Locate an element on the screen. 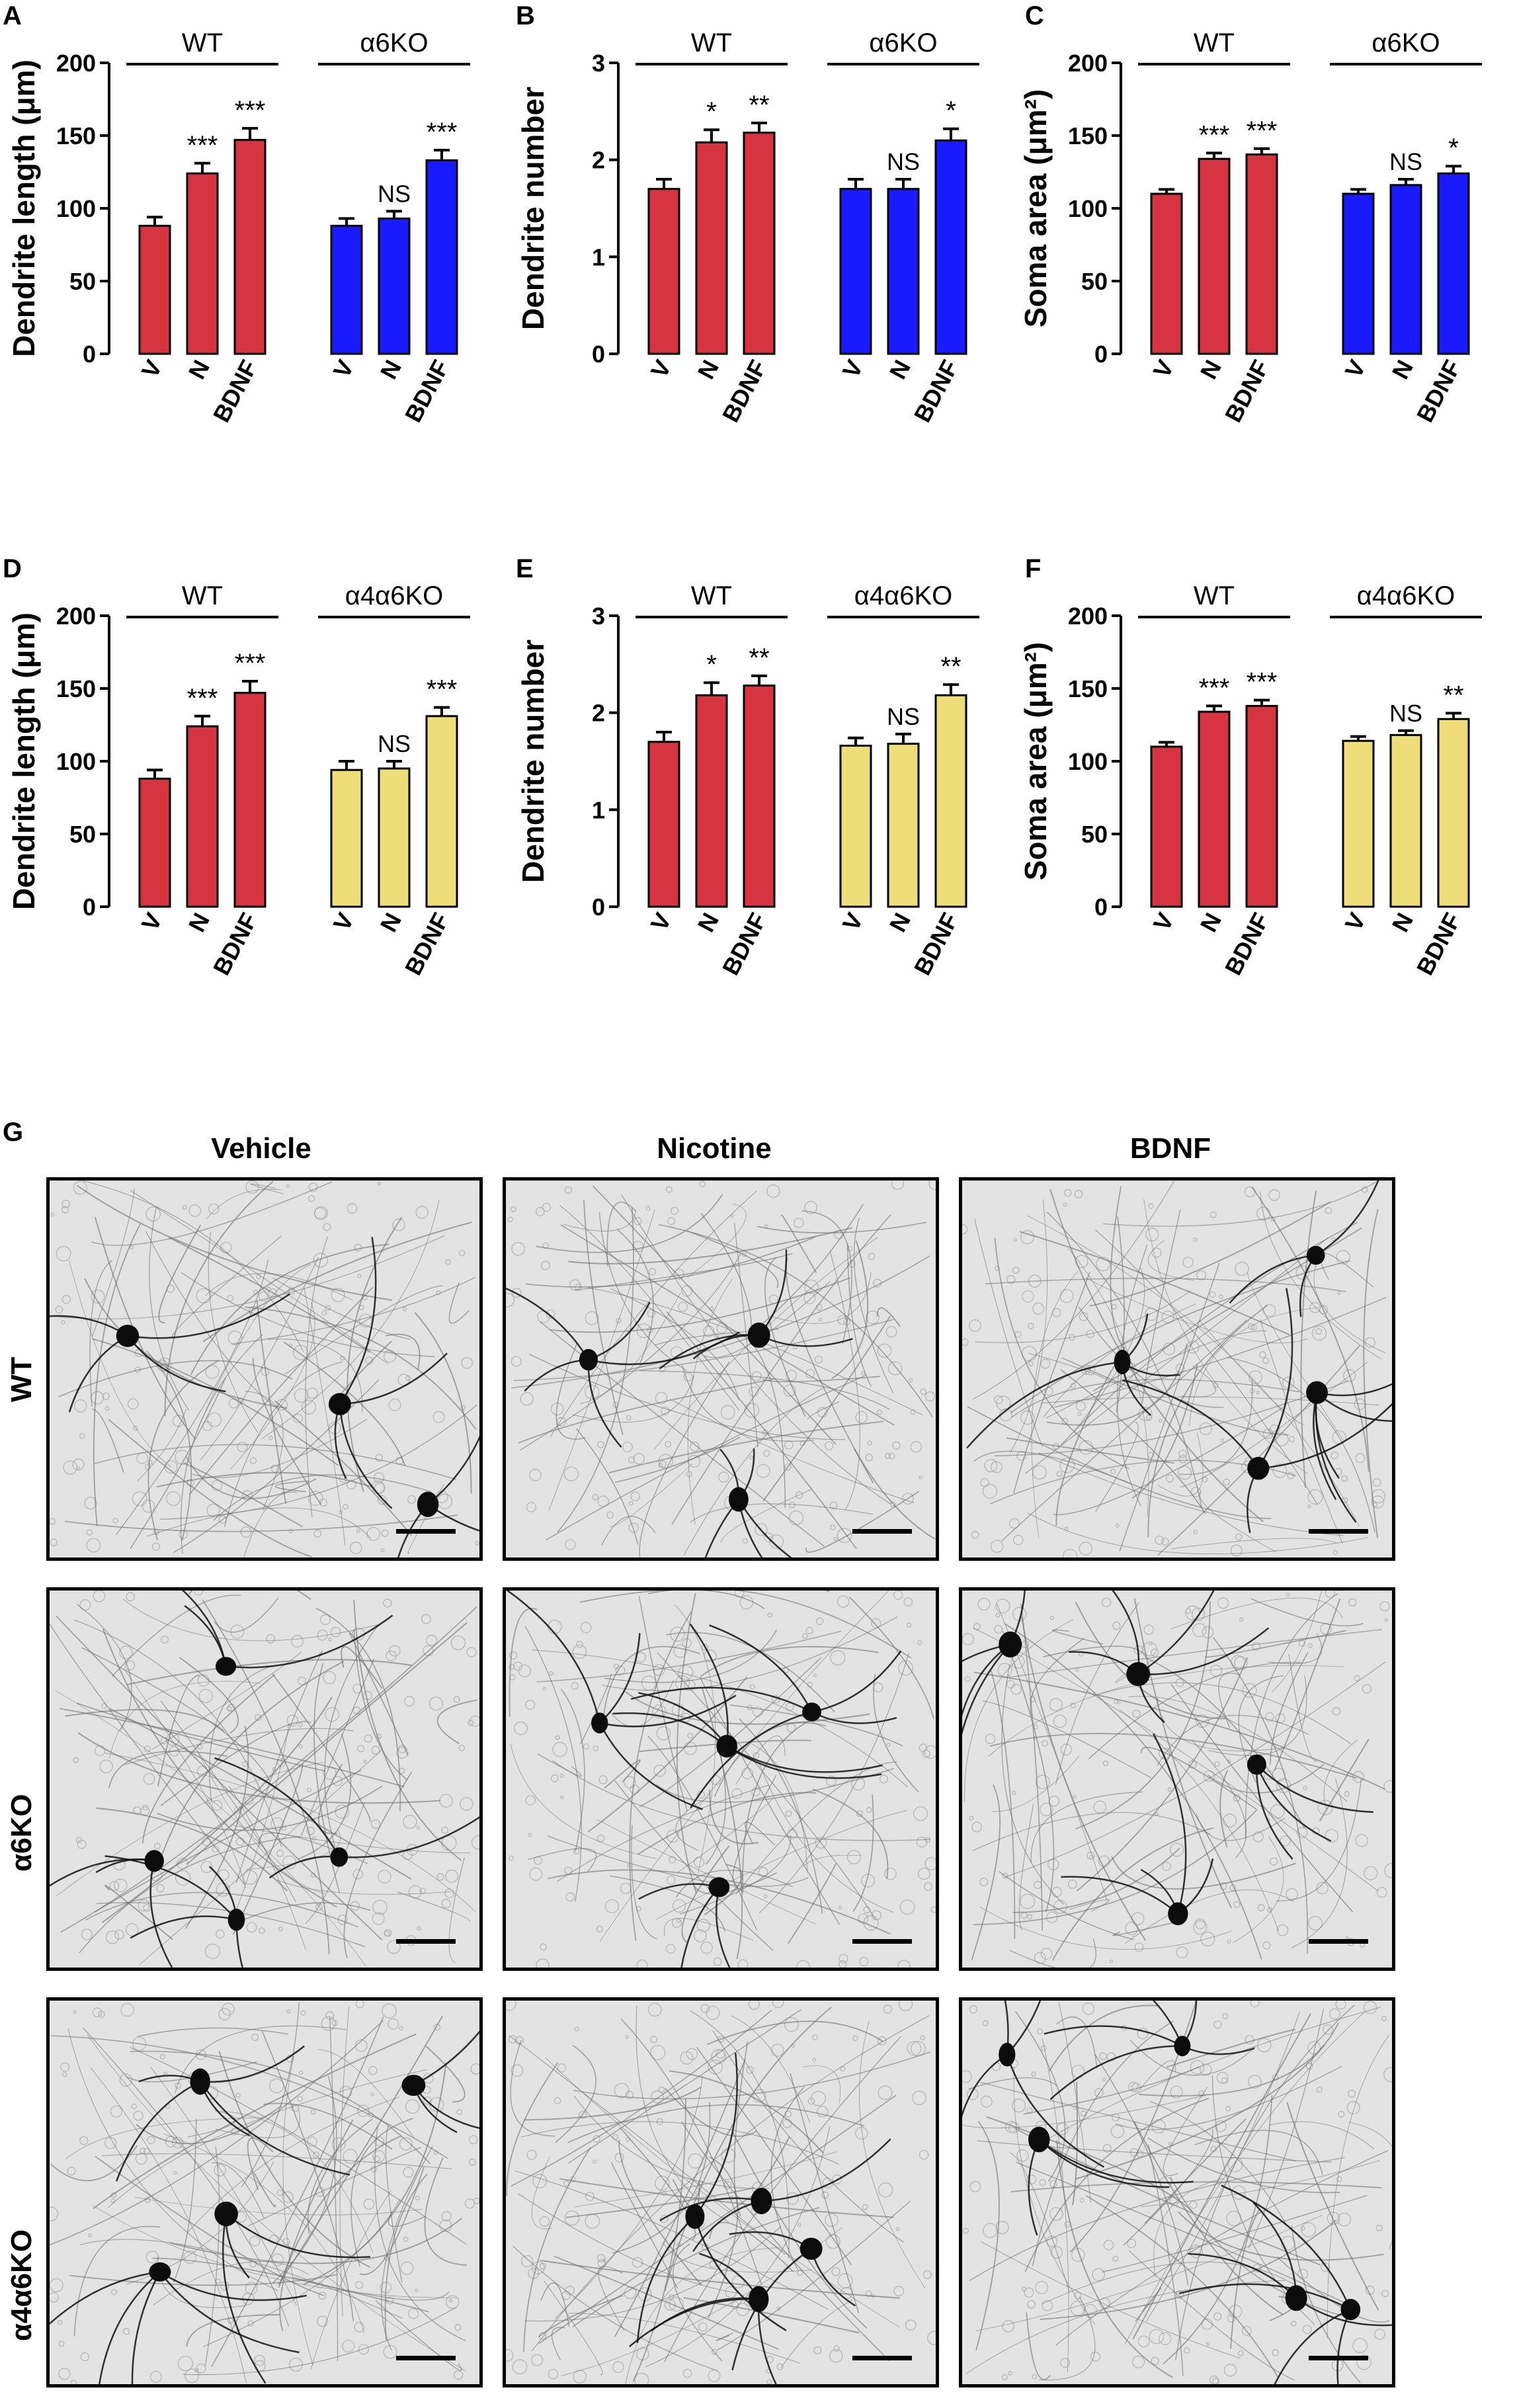  y-tick-label: 50 is located at coordinates (1094, 281).